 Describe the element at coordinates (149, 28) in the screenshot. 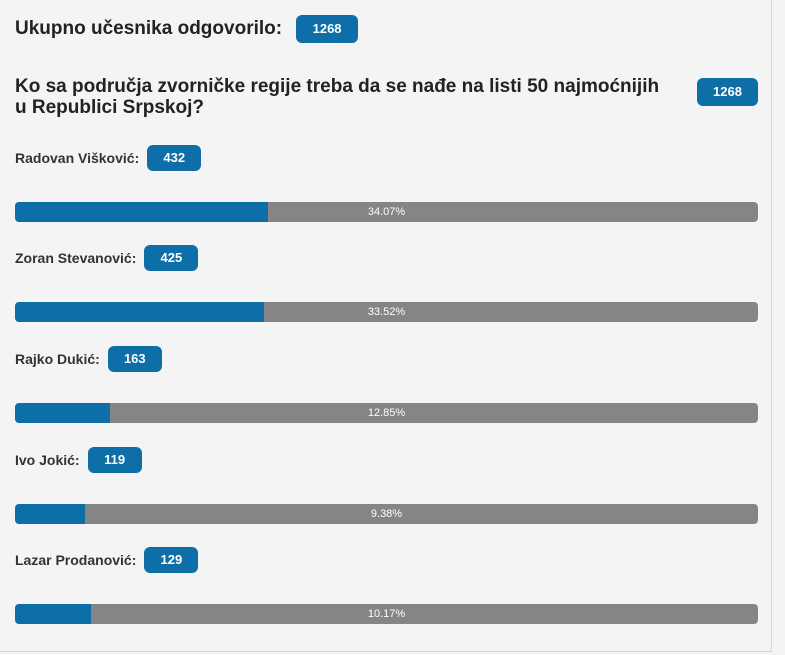

I see `total-respondents-label: Ukupno učesnika odgovorilo:` at that location.